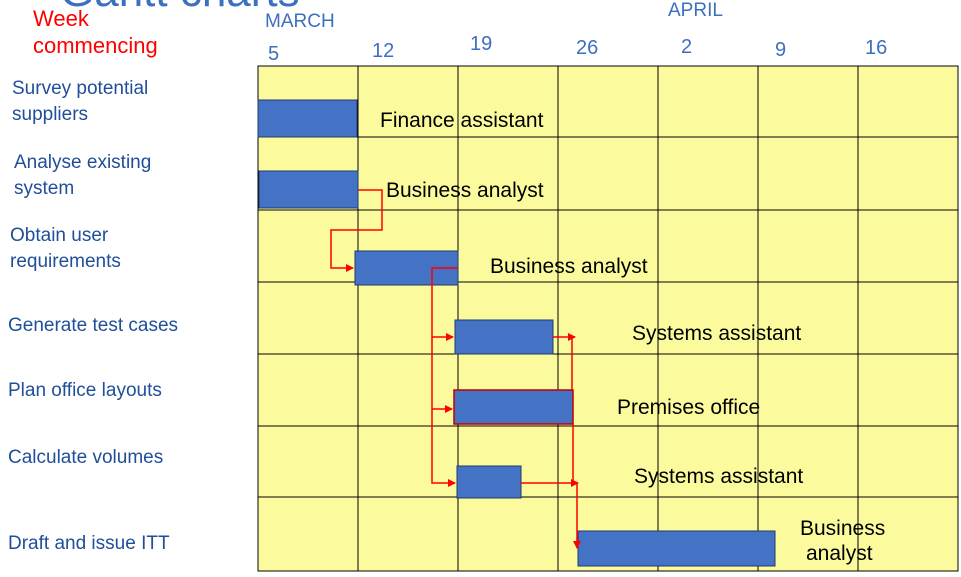  Describe the element at coordinates (307, 118) in the screenshot. I see `task-bar-survey-suppliers` at that location.